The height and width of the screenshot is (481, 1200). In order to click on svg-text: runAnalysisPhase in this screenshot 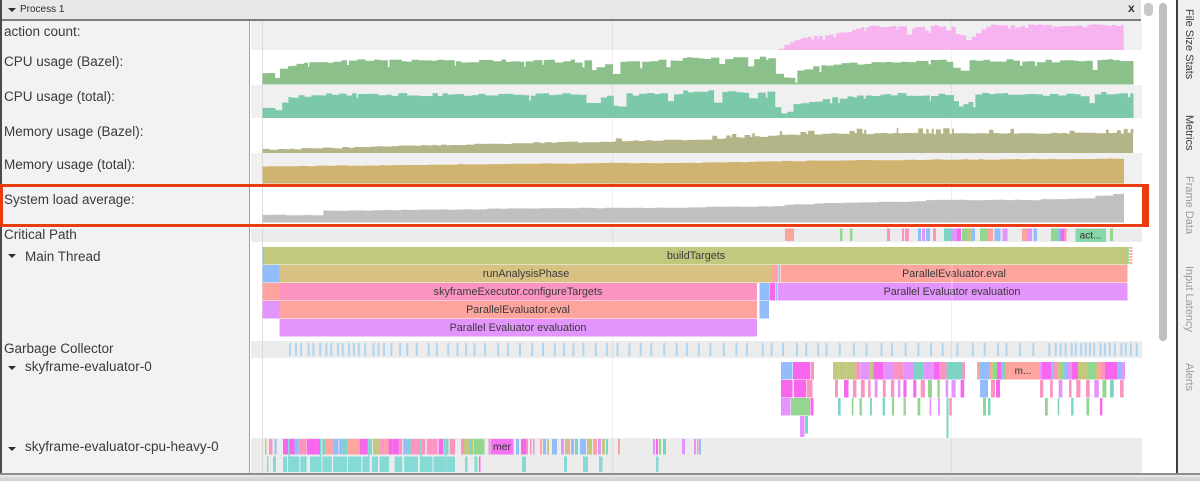, I will do `click(526, 274)`.